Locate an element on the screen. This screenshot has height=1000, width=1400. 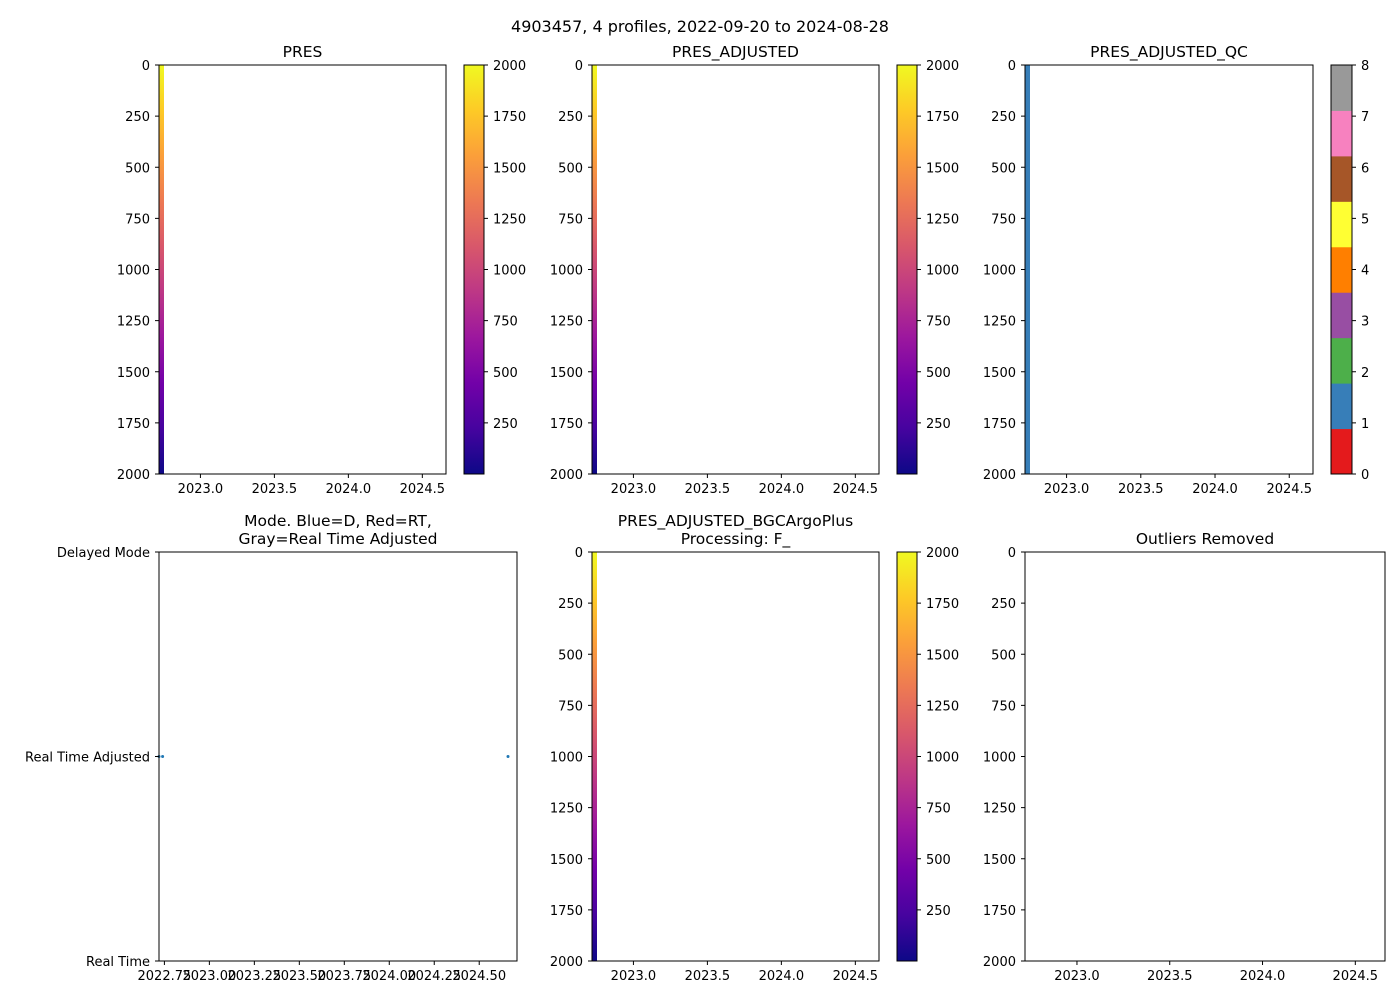
panel-title: Outliers Removed is located at coordinates (1205, 539).